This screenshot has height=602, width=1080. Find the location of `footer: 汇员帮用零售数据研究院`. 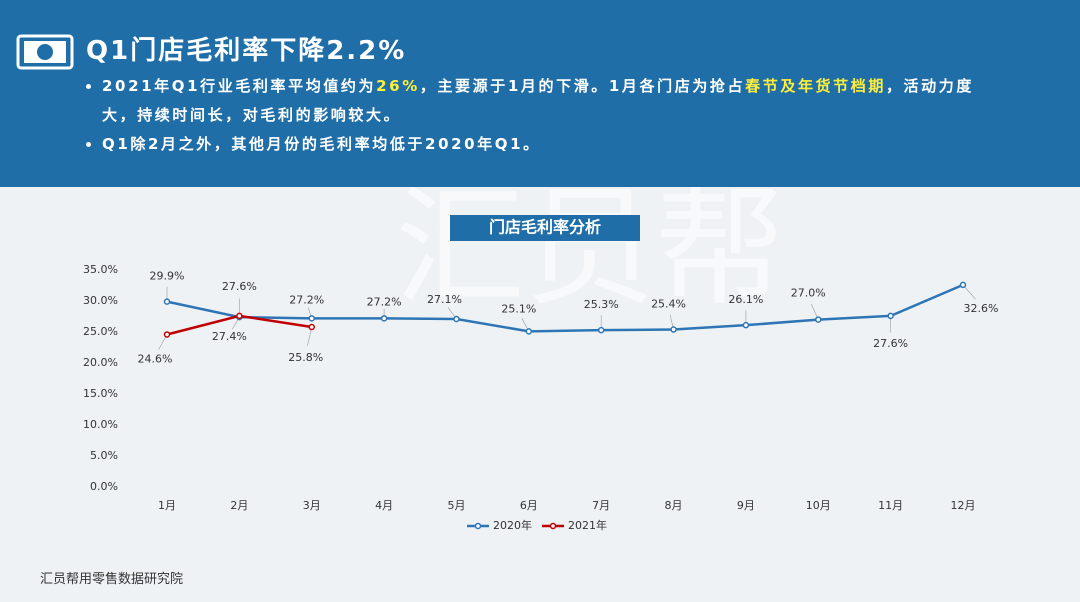

footer: 汇员帮用零售数据研究院 is located at coordinates (112, 579).